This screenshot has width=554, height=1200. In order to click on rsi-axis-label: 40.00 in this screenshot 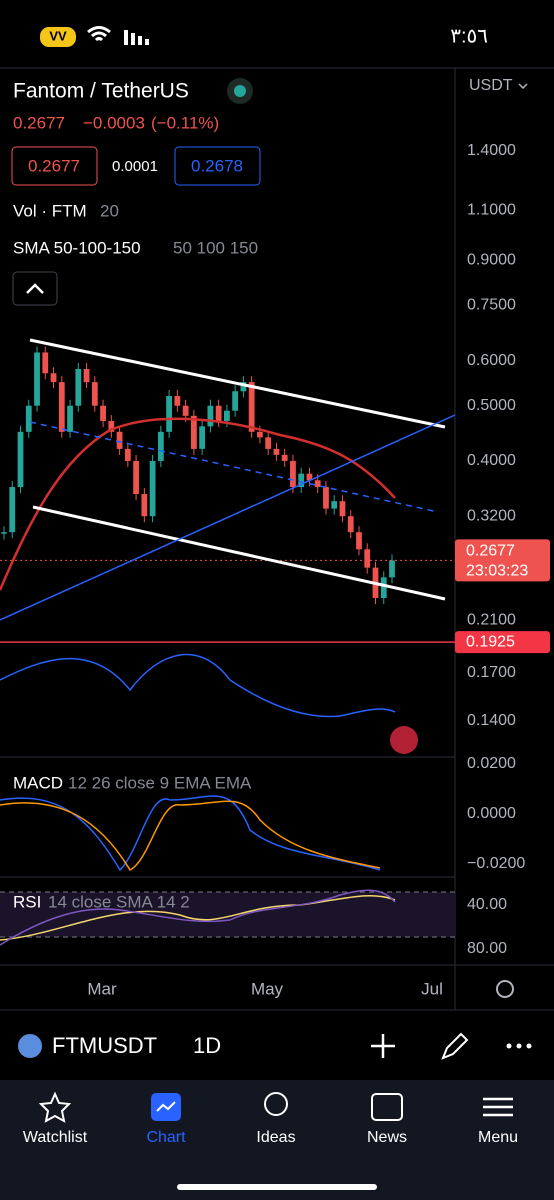, I will do `click(487, 904)`.